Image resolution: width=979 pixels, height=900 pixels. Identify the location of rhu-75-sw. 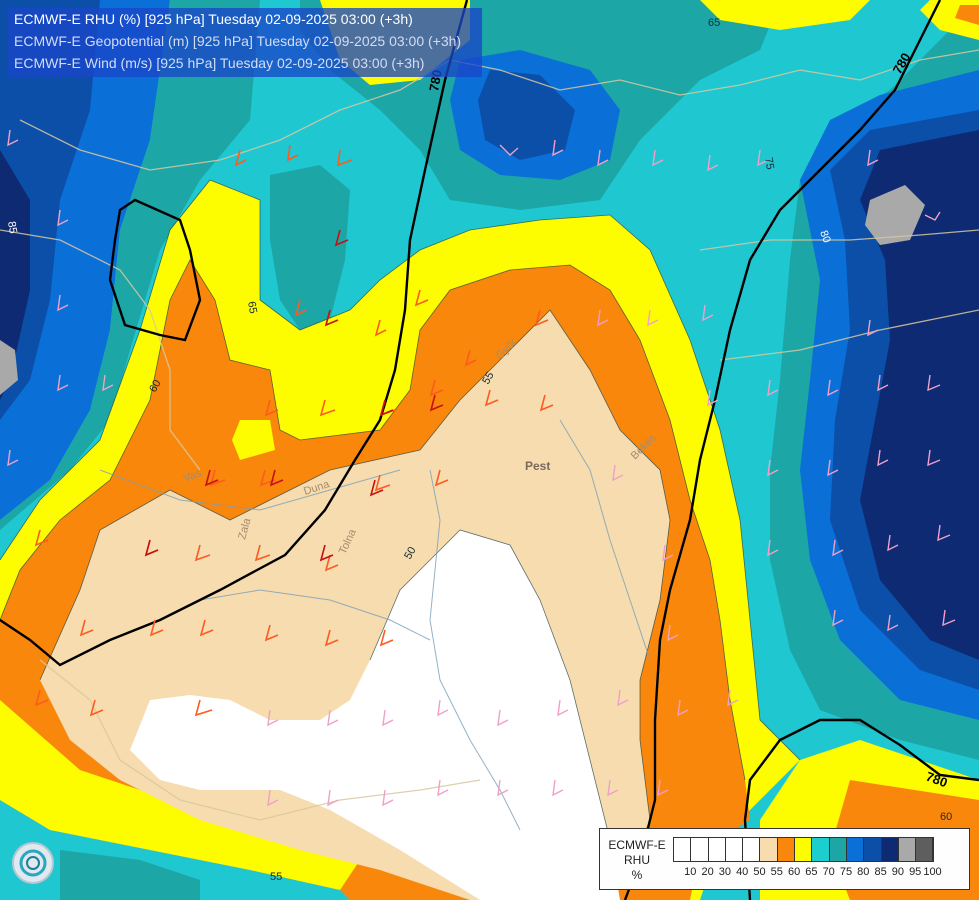
(130, 875).